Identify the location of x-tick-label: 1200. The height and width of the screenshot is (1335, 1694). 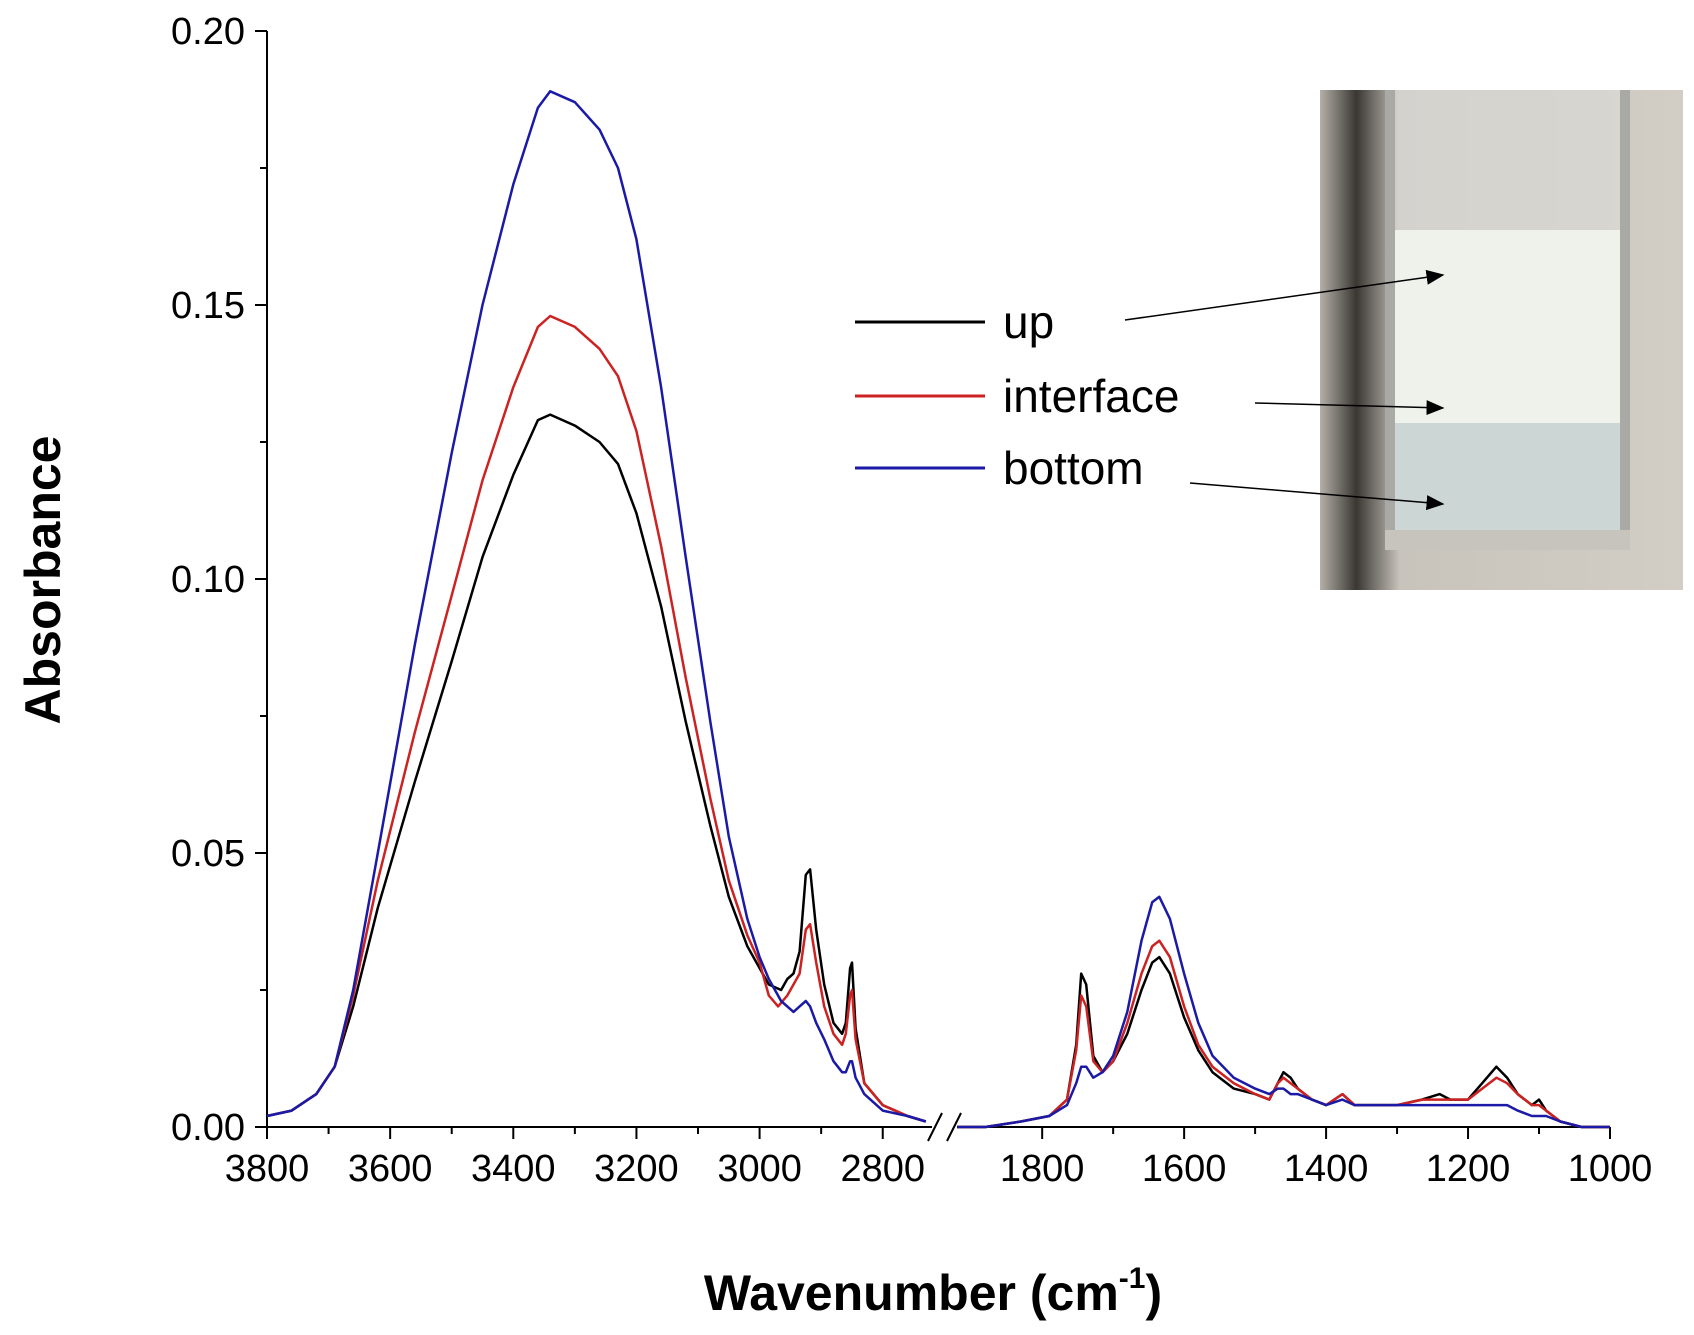
(1468, 1169).